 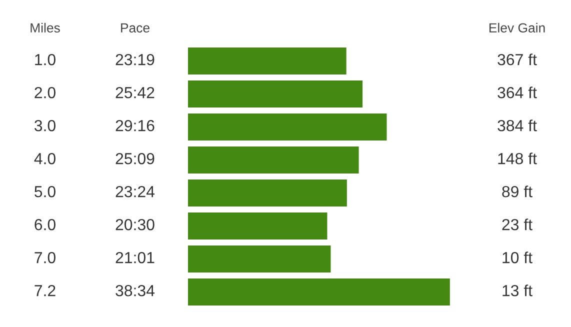 What do you see at coordinates (517, 60) in the screenshot?
I see `text: 367 ft` at bounding box center [517, 60].